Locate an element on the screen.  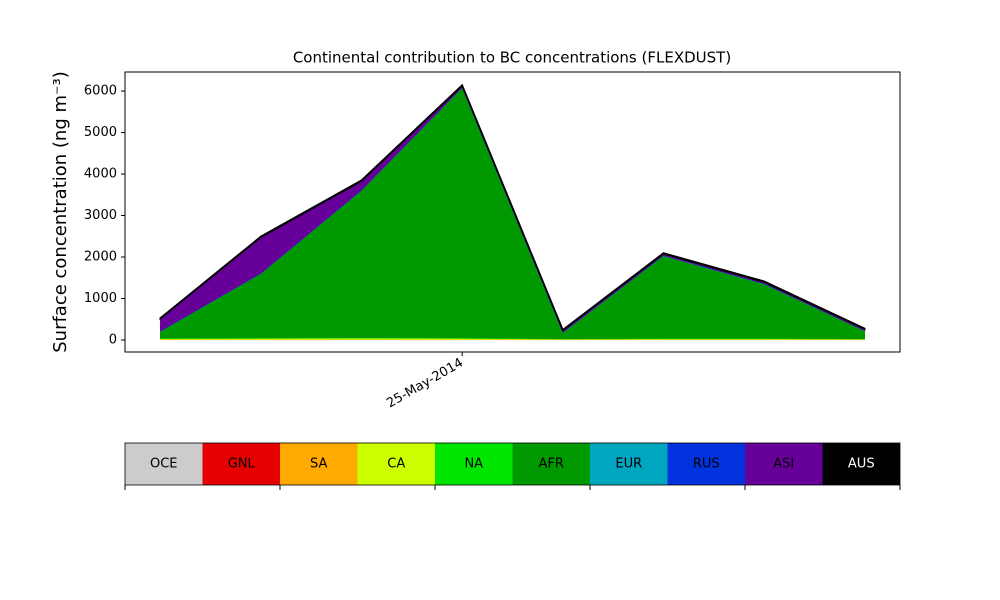
legend-label: NA is located at coordinates (473, 464).